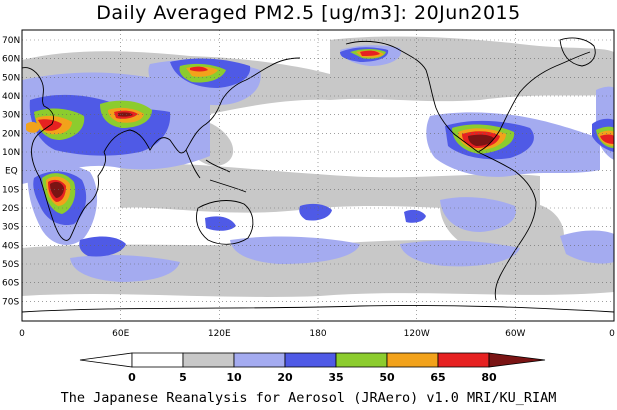 The width and height of the screenshot is (617, 410). Describe the element at coordinates (106, 360) in the screenshot. I see `colorbar-arrow-low` at that location.